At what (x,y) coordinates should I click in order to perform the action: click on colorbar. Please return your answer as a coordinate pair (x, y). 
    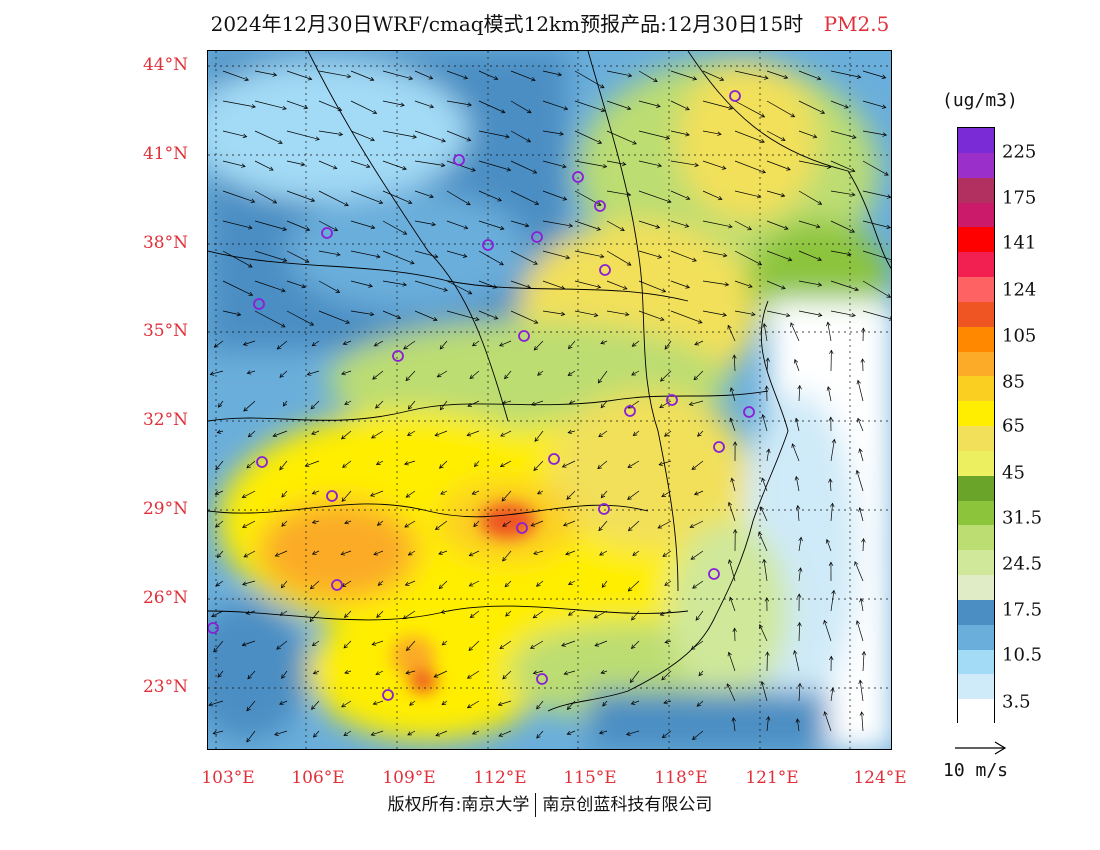
    Looking at the image, I should click on (976, 426).